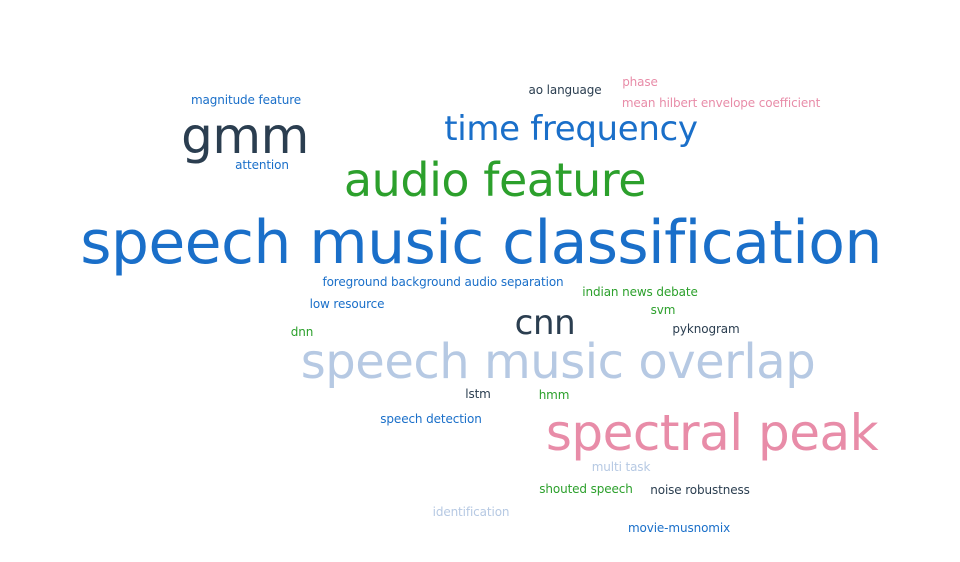  I want to click on word-spectral-peak: spectral peak, so click(712, 433).